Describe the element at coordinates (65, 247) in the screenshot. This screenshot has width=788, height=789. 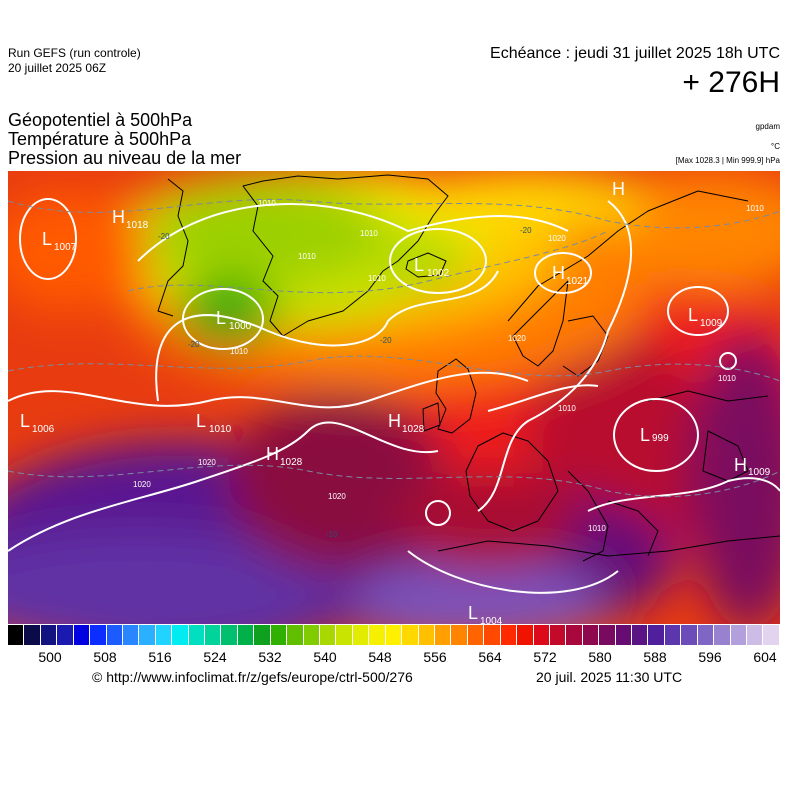
I see `svg-text: 1007` at that location.